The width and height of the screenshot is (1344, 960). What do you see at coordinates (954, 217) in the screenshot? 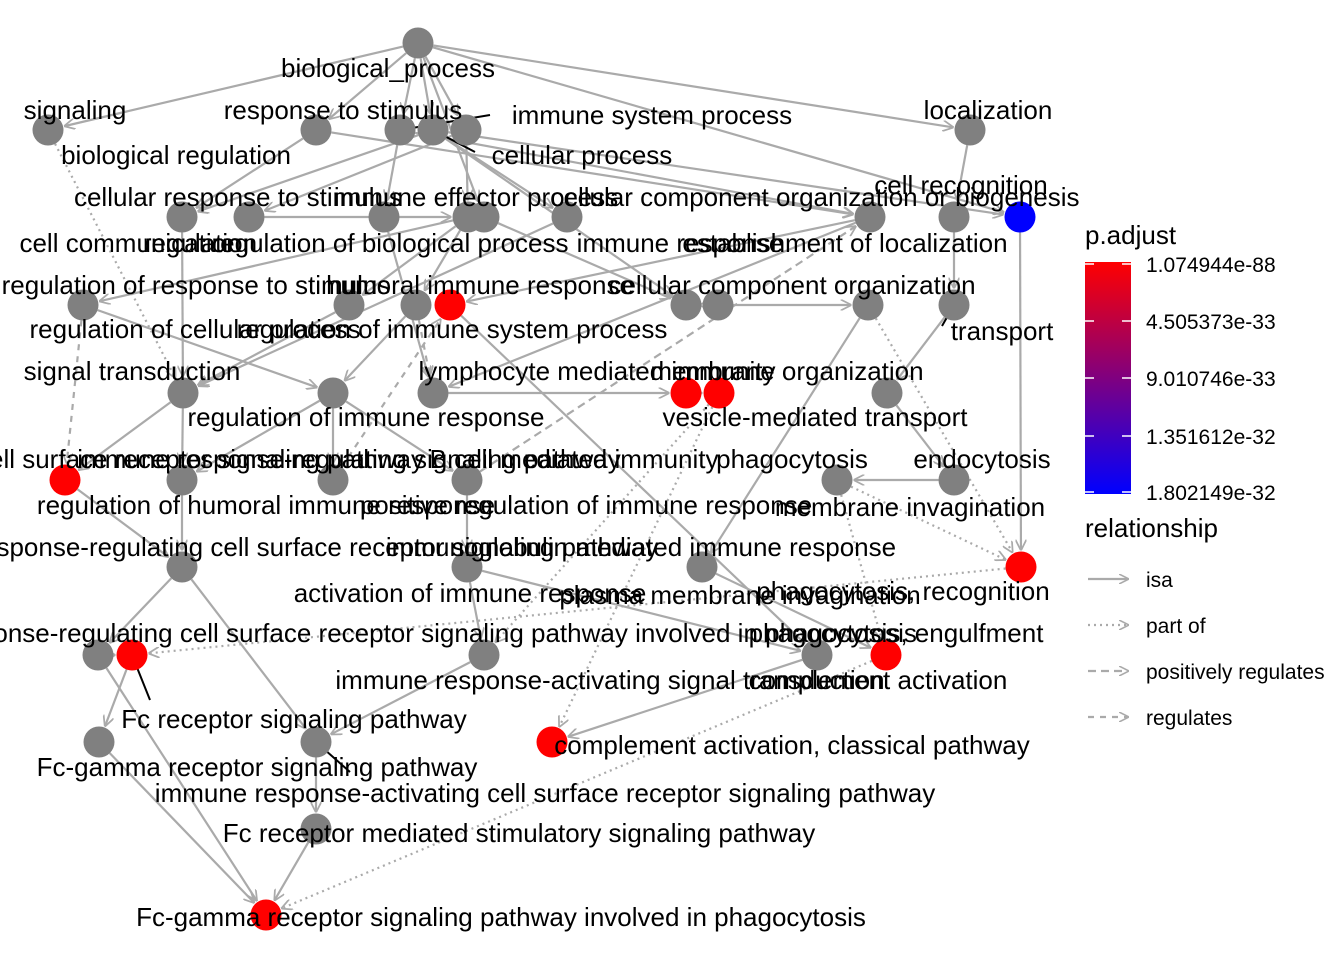
I see `node-estab-loc` at bounding box center [954, 217].